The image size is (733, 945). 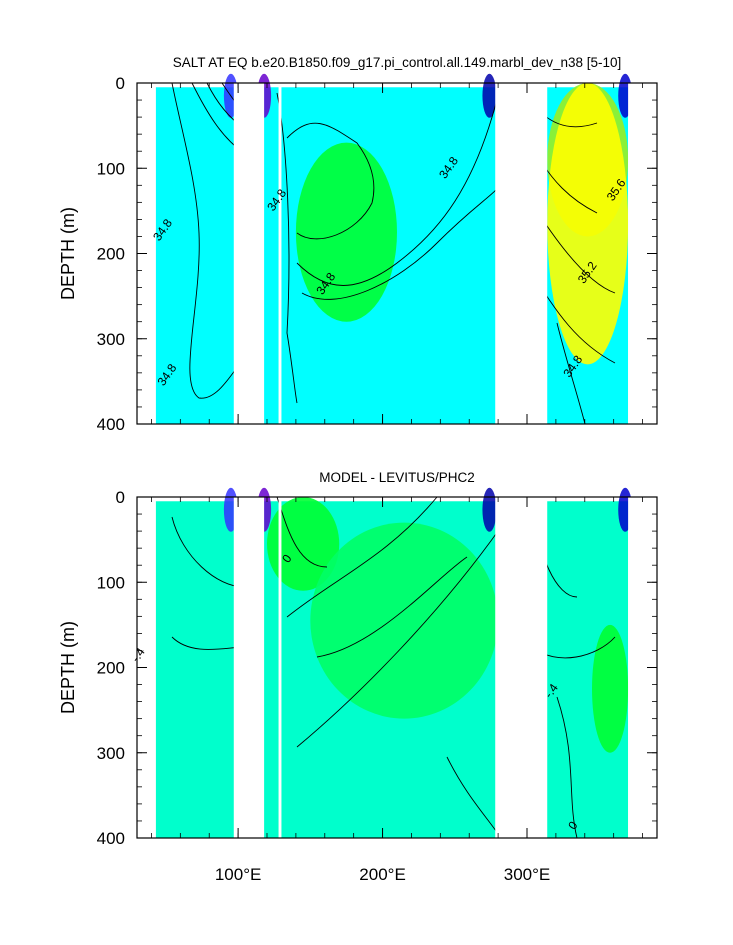 I want to click on x-tick-label: 100°E, so click(x=238, y=874).